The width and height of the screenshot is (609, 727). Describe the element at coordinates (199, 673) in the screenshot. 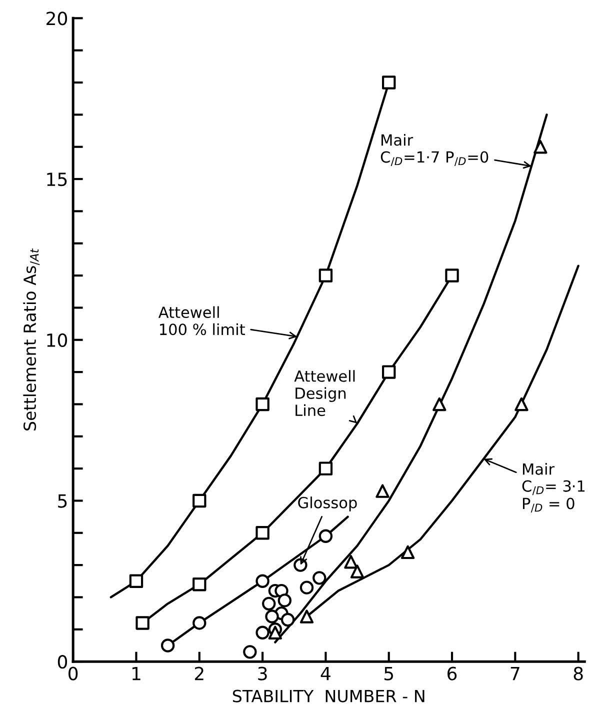

I see `x-tick-label: 2` at that location.